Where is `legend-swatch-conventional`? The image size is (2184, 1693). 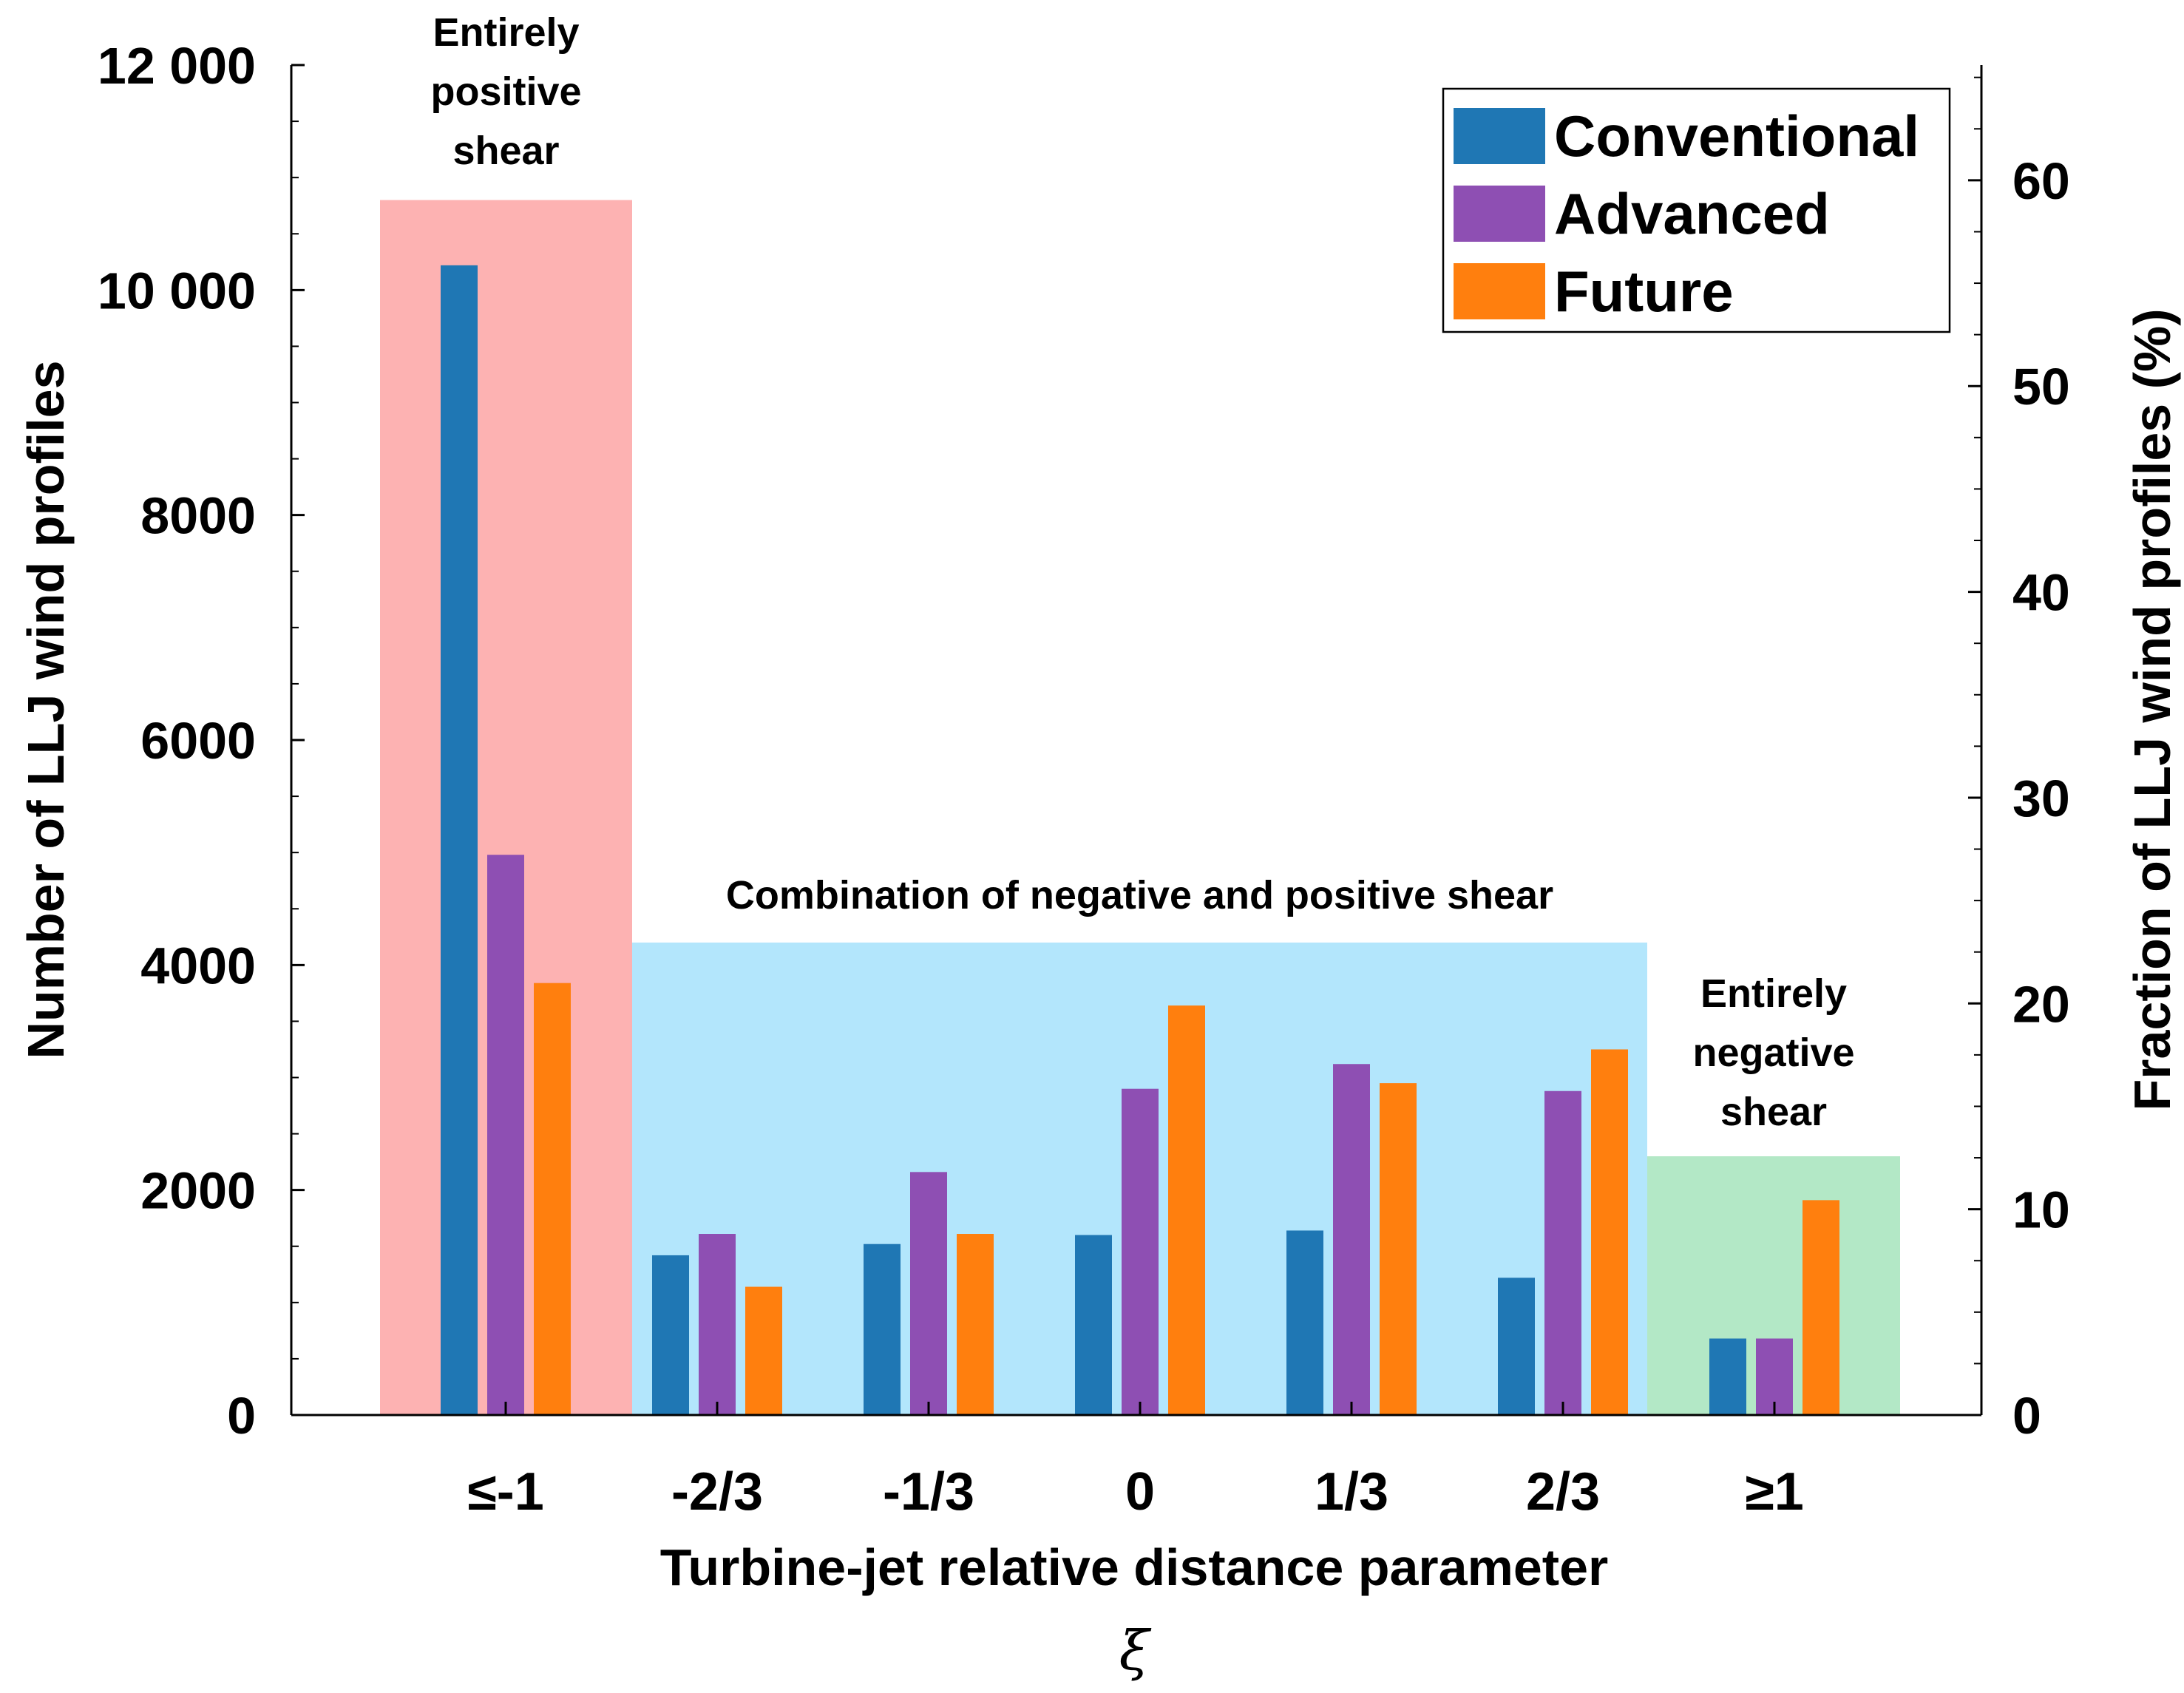
legend-swatch-conventional is located at coordinates (1499, 136).